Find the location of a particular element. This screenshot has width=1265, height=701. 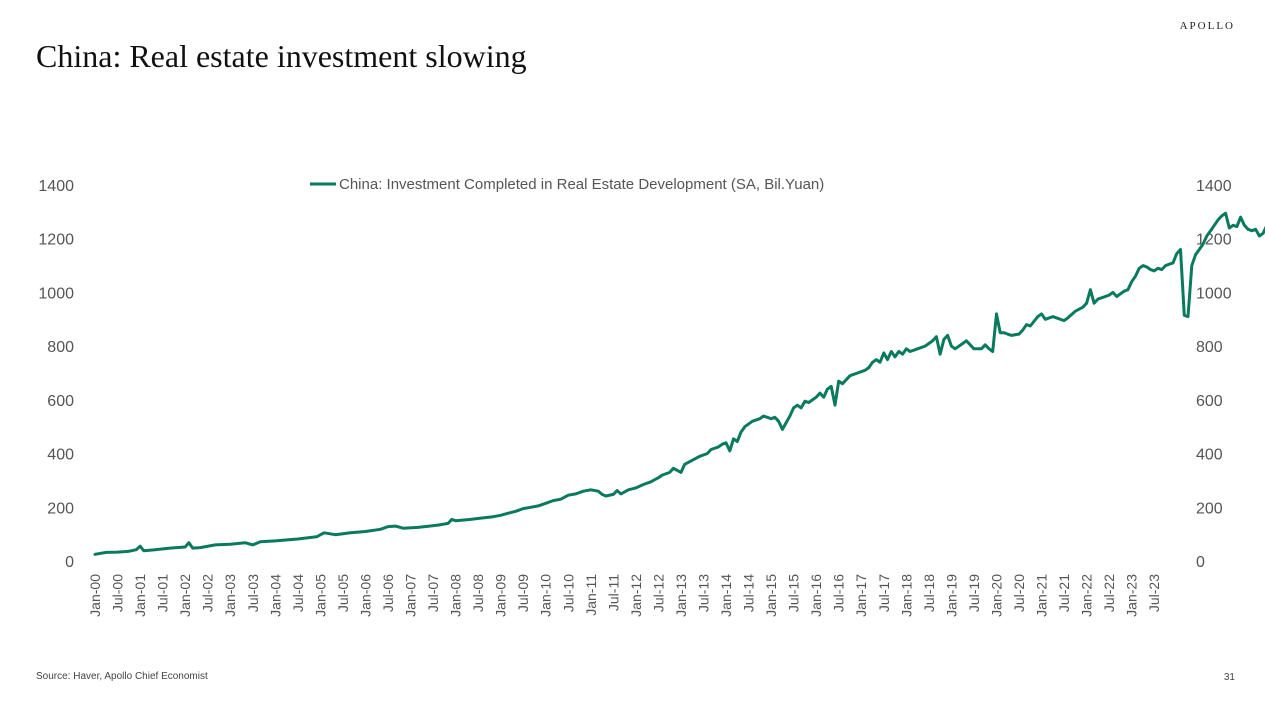

y-tick-label-right: 1400 is located at coordinates (1214, 186).